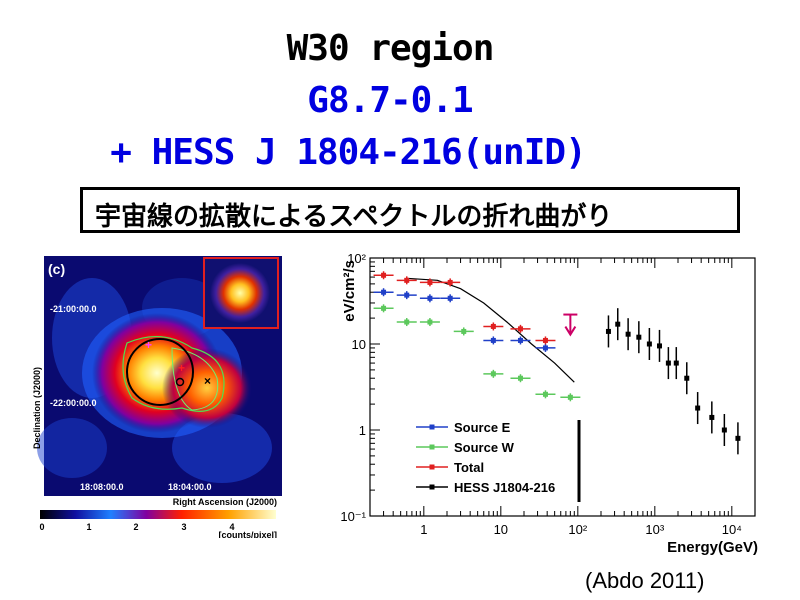  Describe the element at coordinates (494, 459) in the screenshot. I see `legend: Source E Source W Total HESS J1804-216` at that location.